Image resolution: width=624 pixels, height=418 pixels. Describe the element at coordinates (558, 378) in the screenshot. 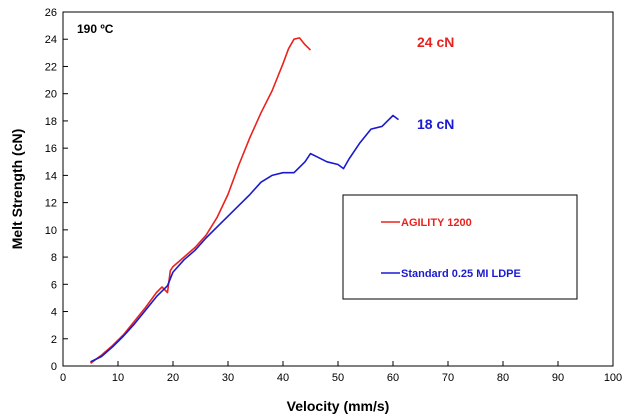

I see `x-tick-label: 90` at that location.